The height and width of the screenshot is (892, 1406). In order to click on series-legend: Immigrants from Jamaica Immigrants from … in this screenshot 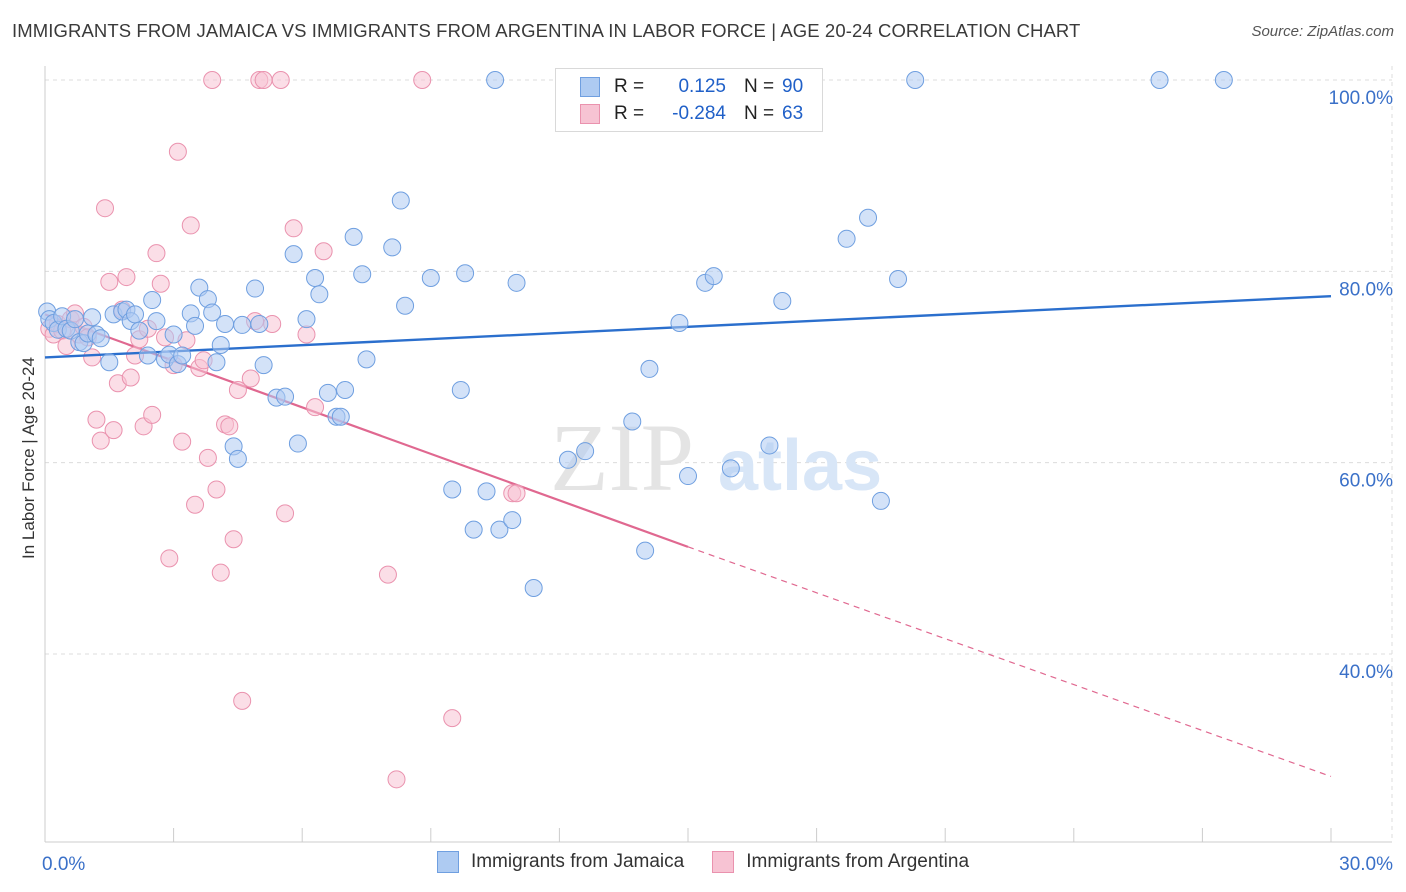, I will do `click(703, 862)`.